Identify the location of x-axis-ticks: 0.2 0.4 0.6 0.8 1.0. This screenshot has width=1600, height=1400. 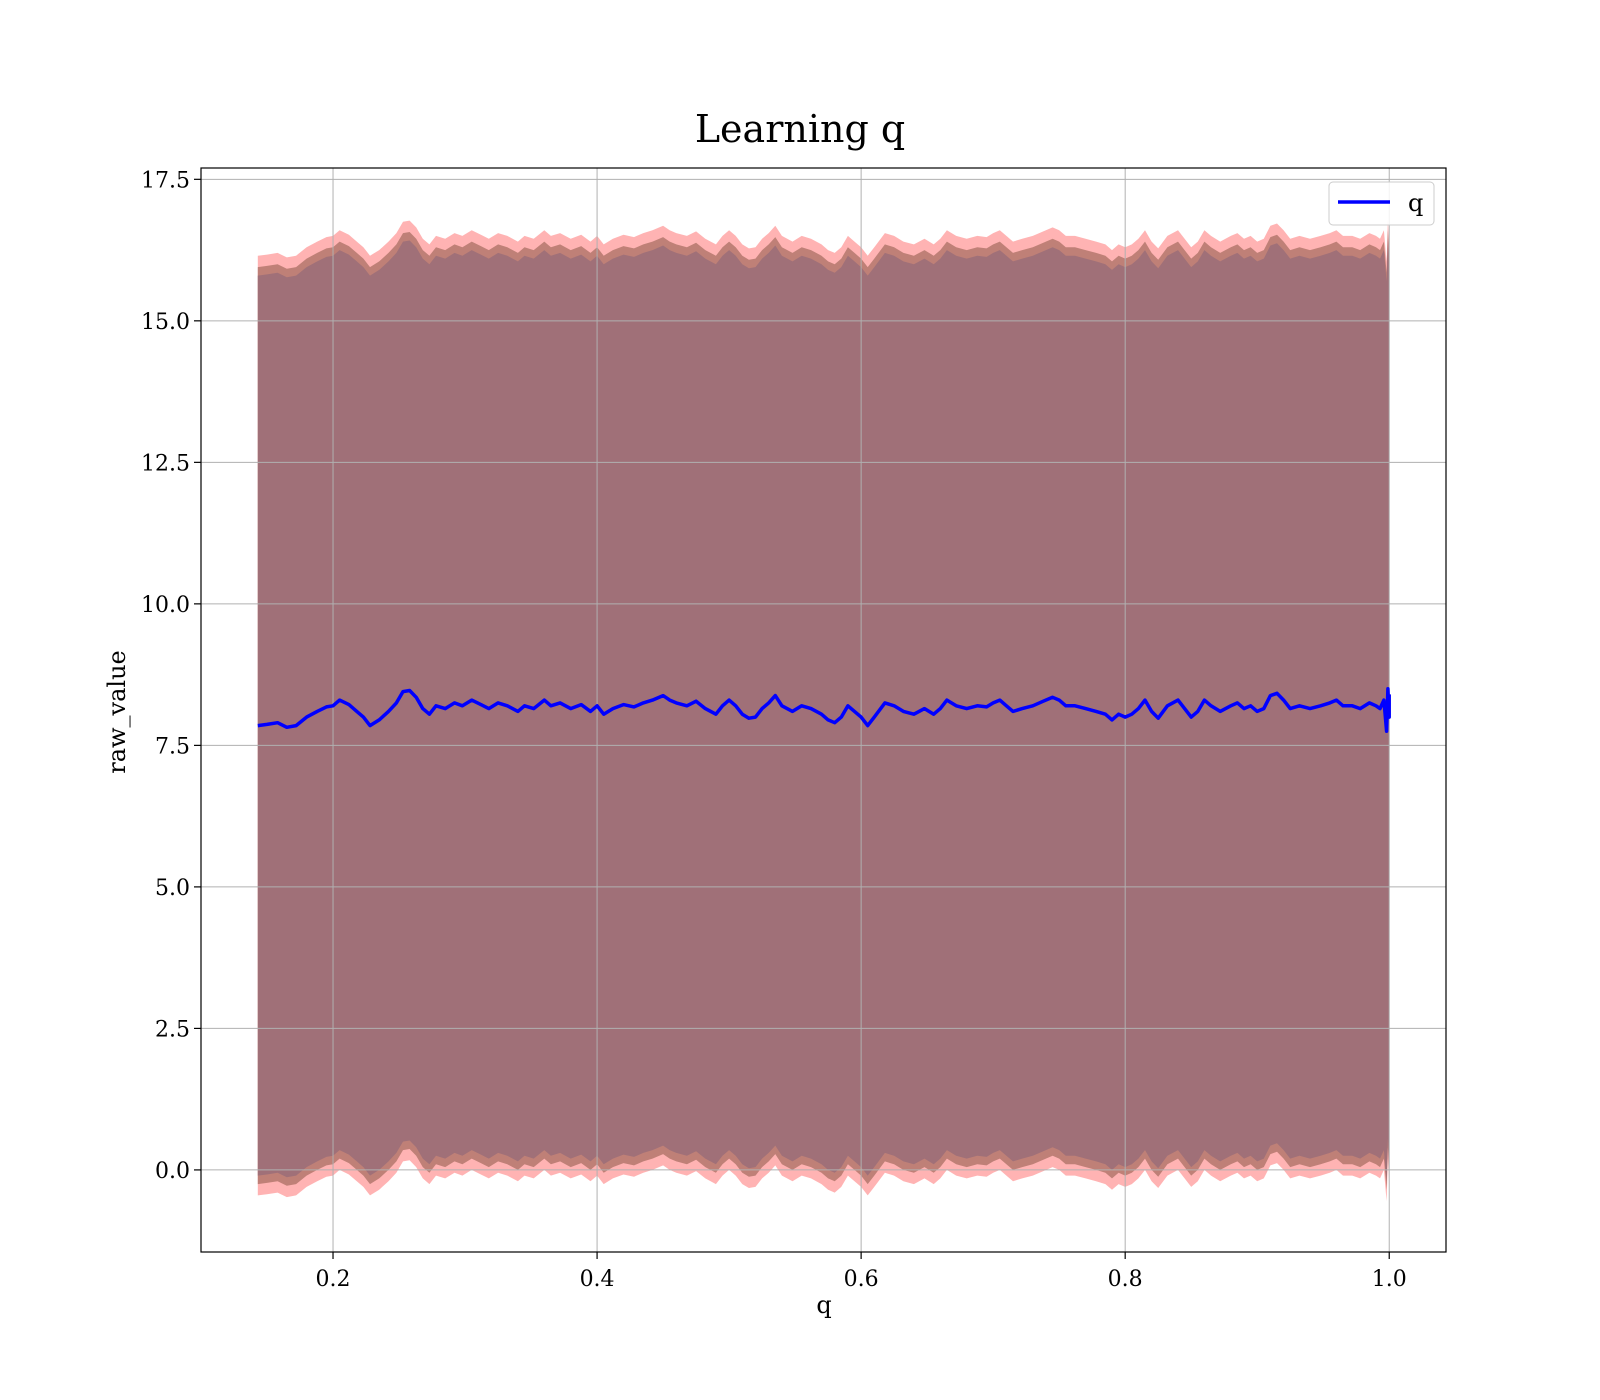
(861, 1272).